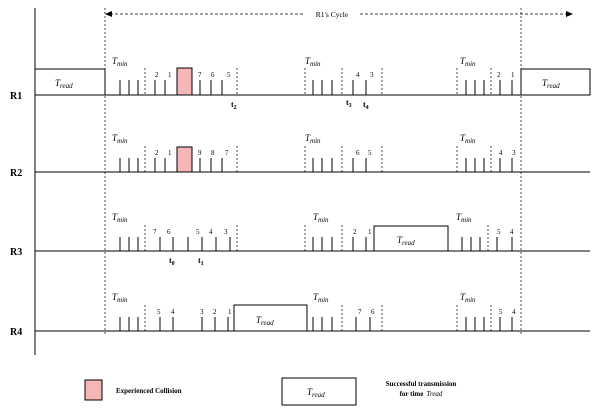 The width and height of the screenshot is (595, 410). What do you see at coordinates (421, 394) in the screenshot?
I see `legend-success-line2: for time Tread` at bounding box center [421, 394].